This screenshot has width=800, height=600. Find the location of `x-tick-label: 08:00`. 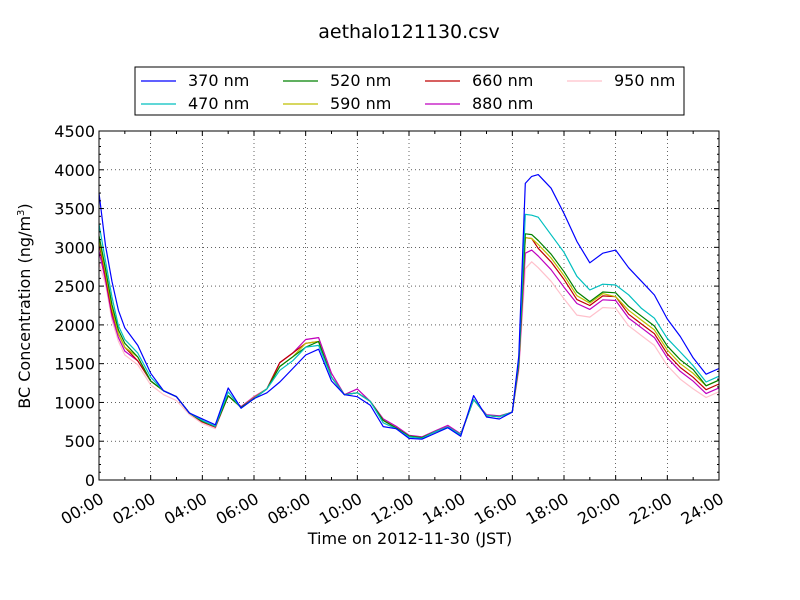

x-tick-label: 08:00 is located at coordinates (288, 509).